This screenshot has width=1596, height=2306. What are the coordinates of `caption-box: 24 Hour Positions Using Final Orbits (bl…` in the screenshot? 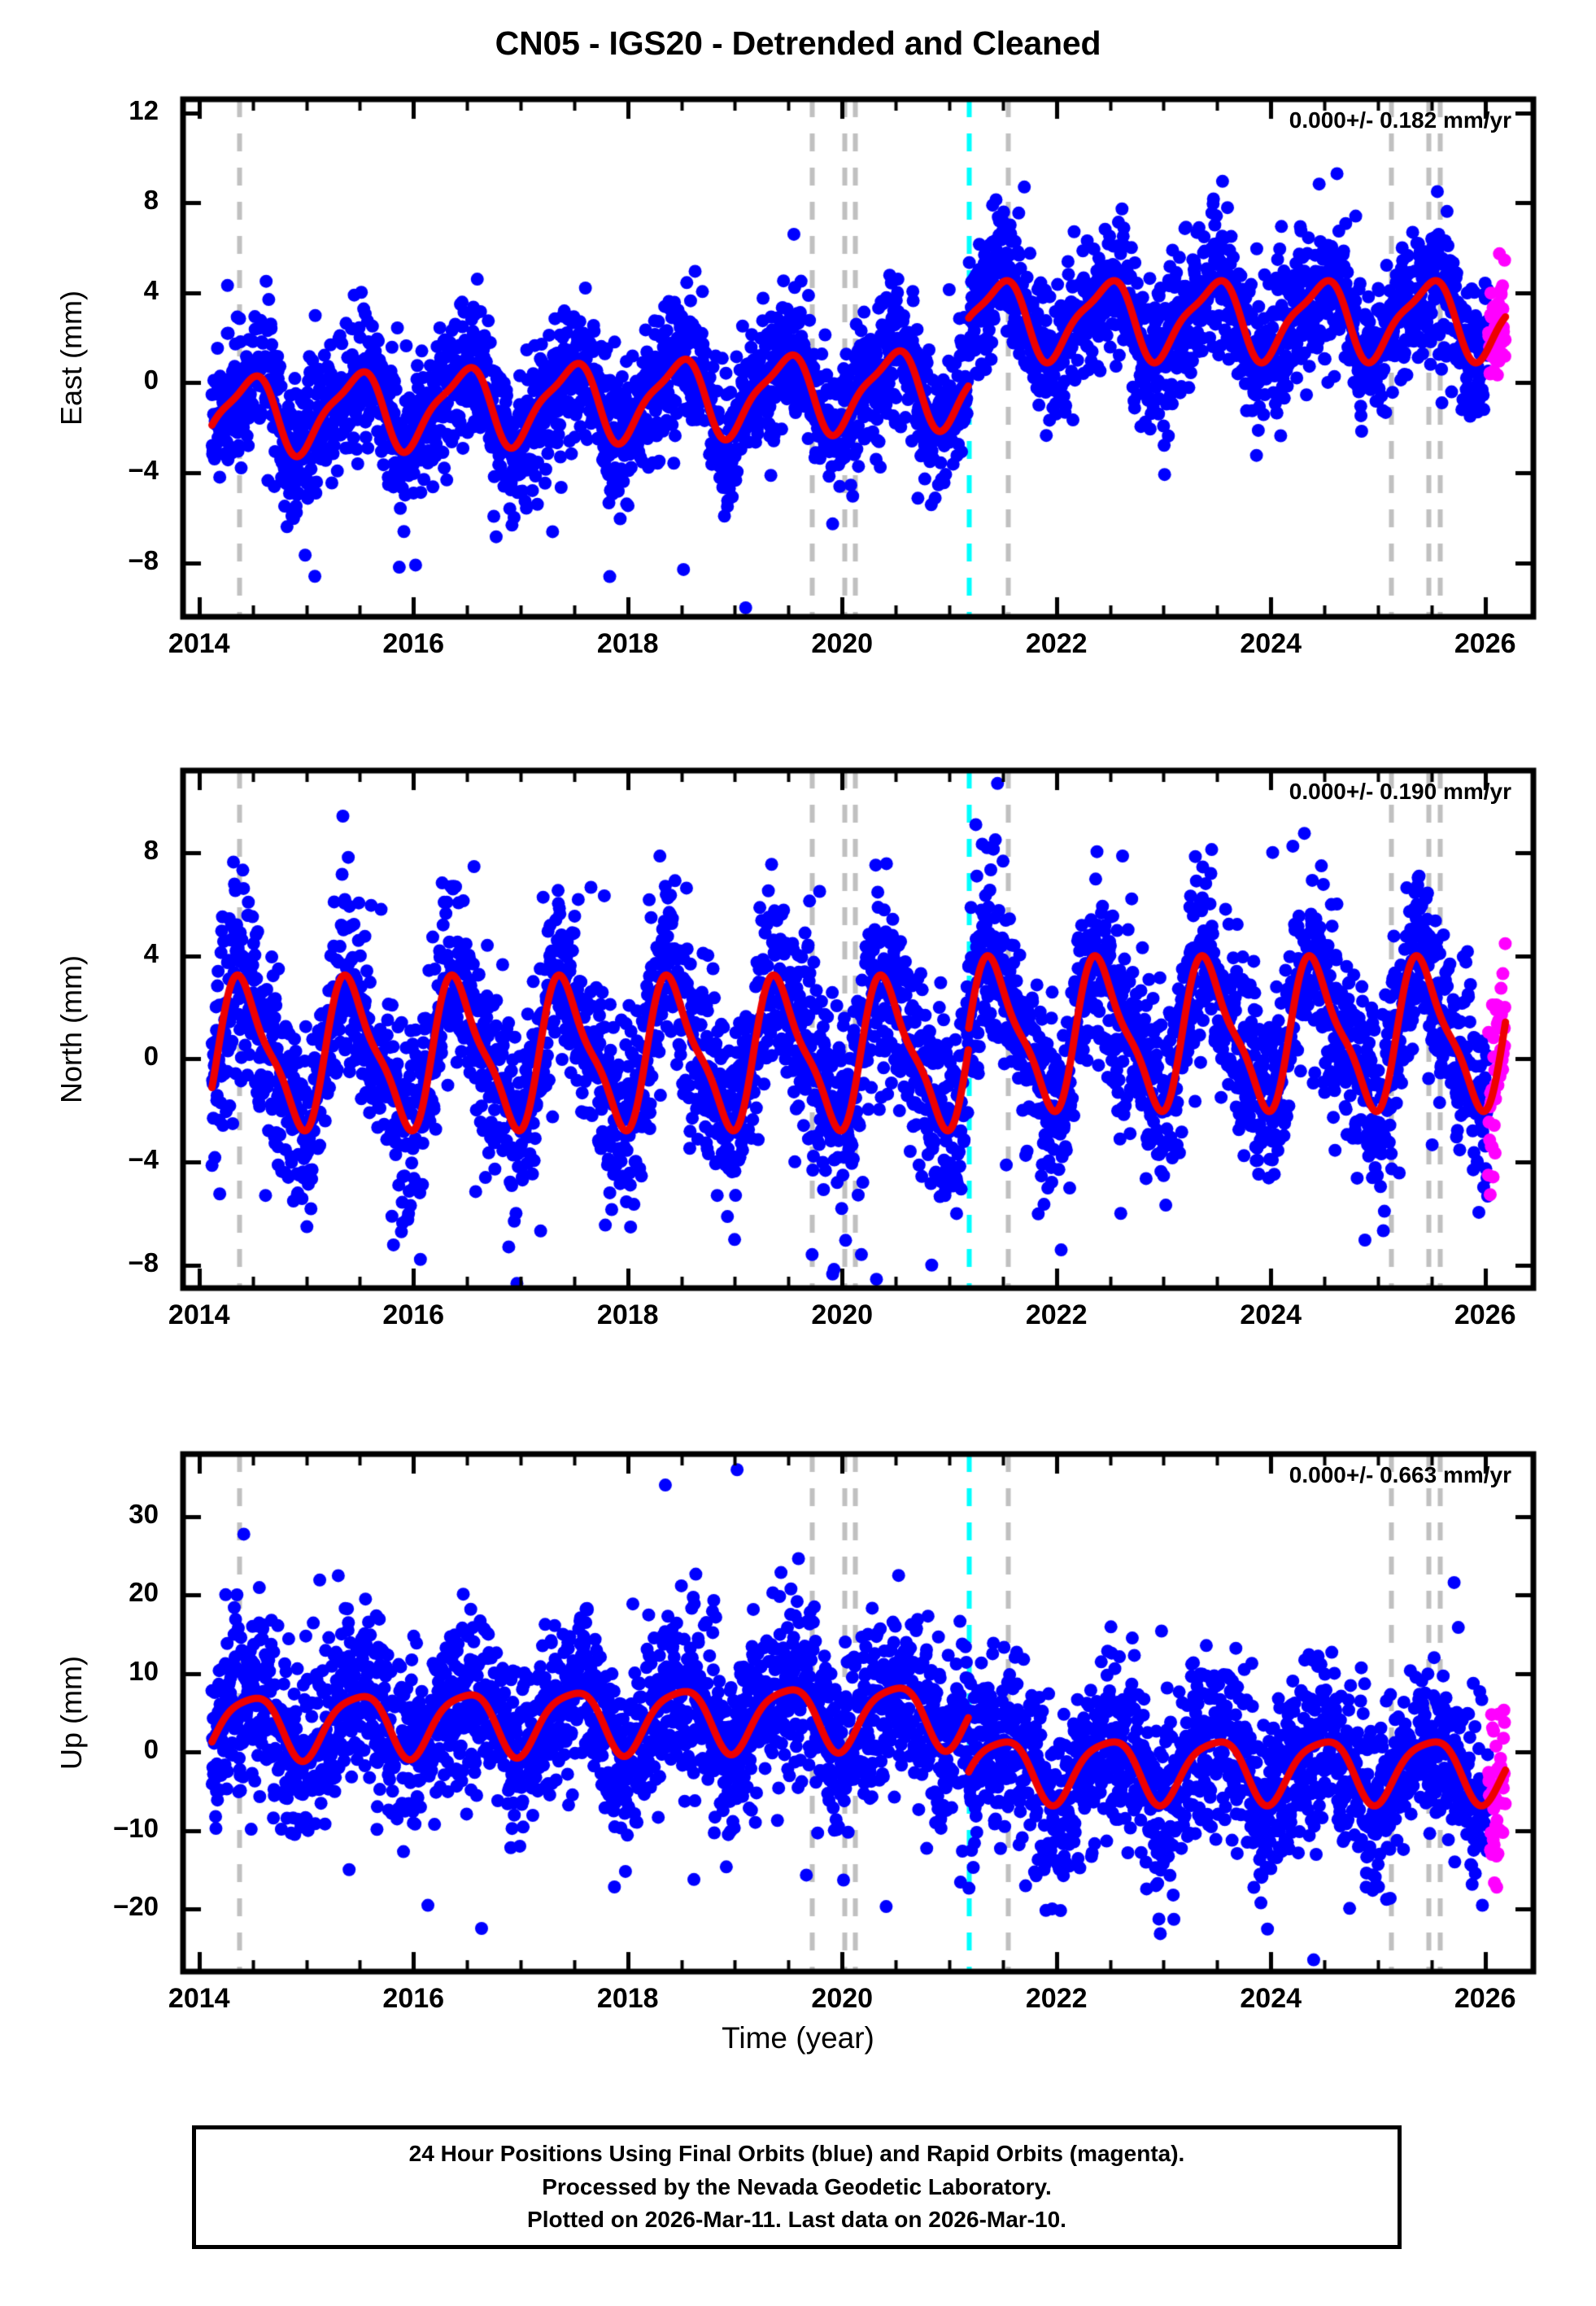 It's located at (797, 2187).